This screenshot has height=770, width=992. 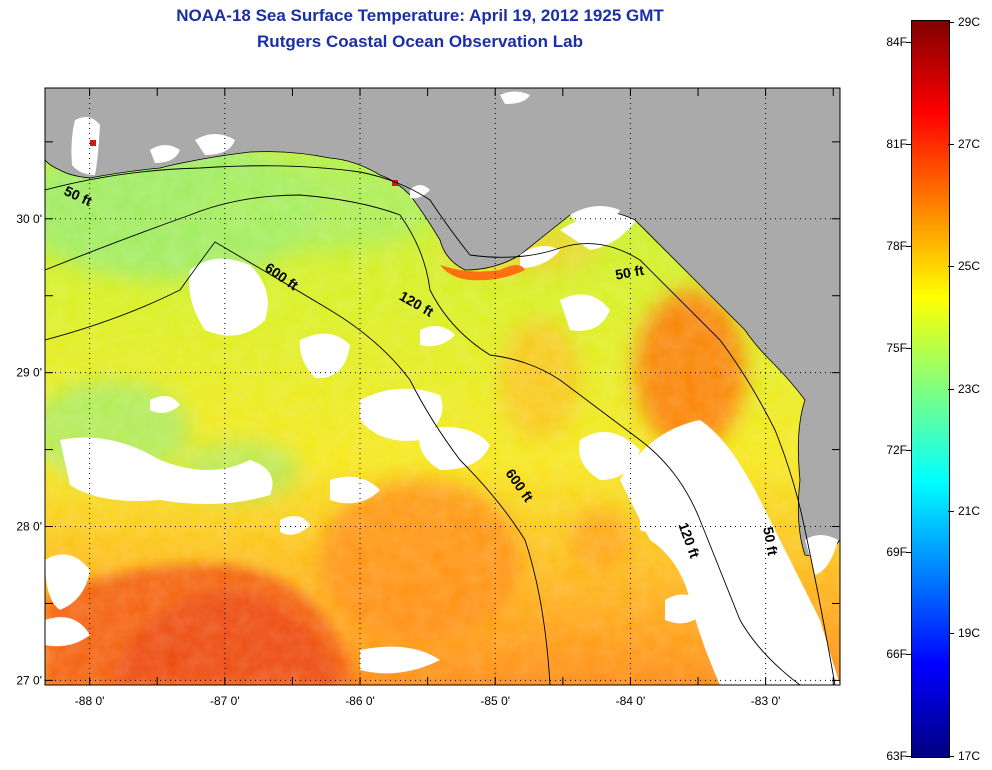 What do you see at coordinates (29, 680) in the screenshot?
I see `y-tick-label: 27 0'` at bounding box center [29, 680].